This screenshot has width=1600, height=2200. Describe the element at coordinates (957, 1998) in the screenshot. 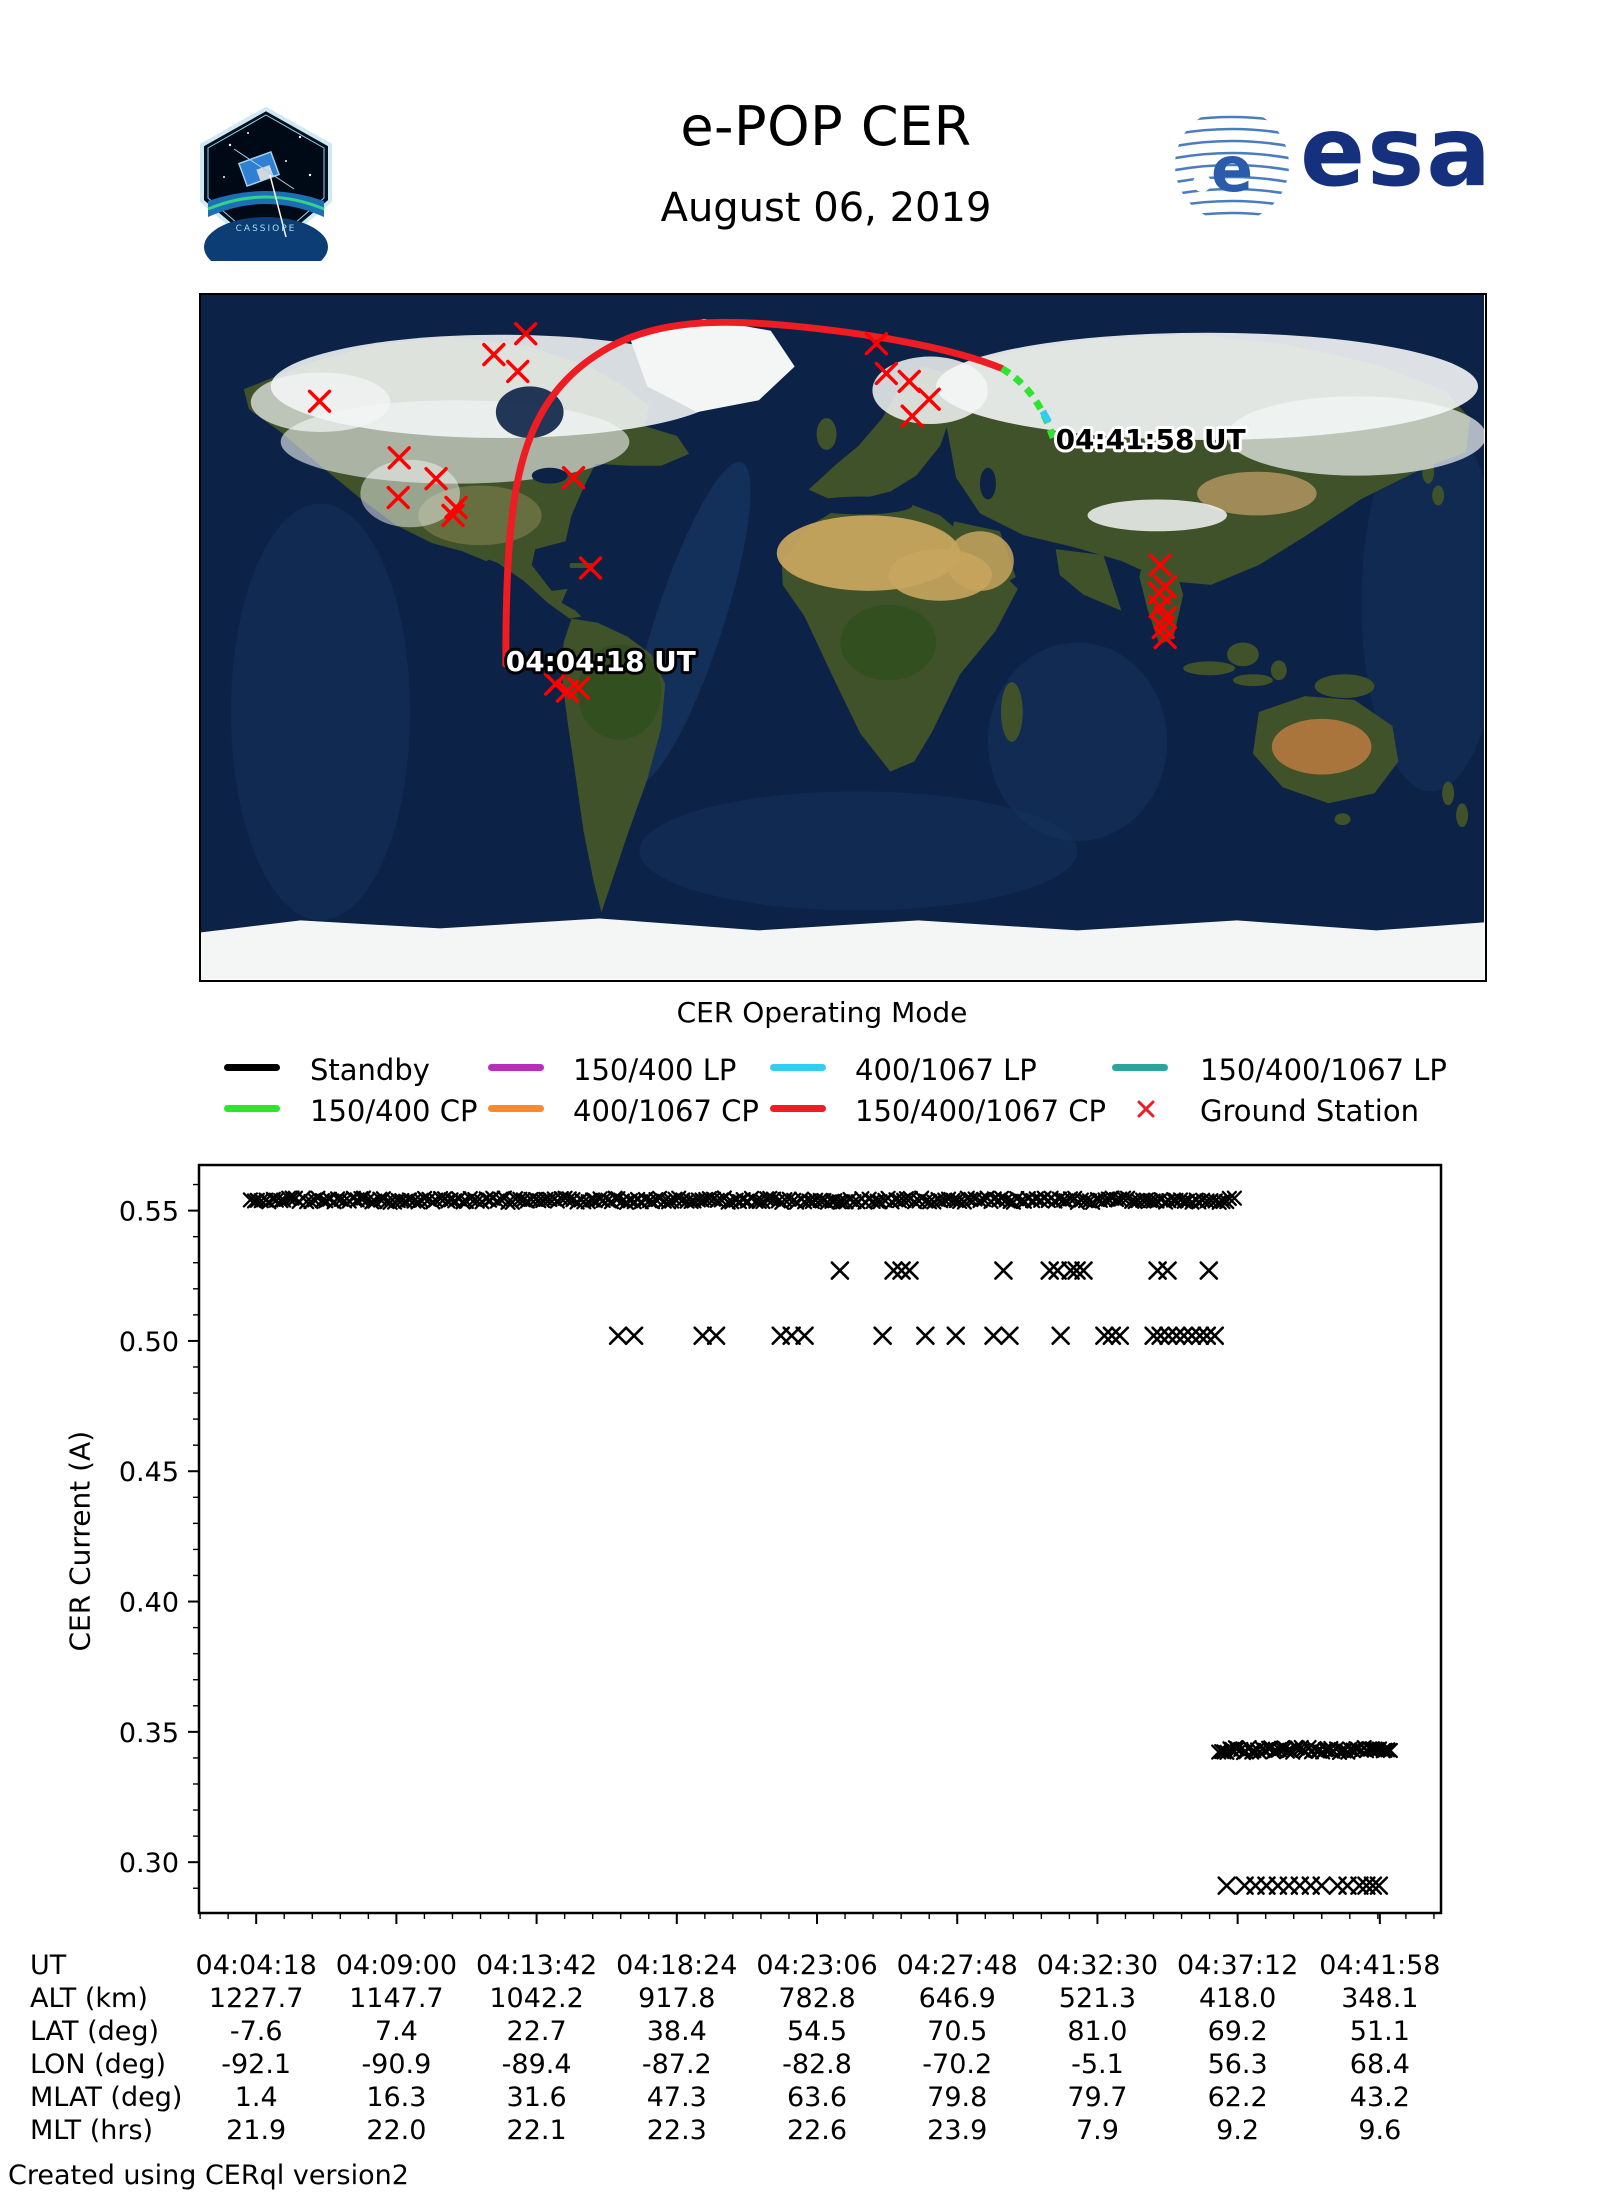

I see `table-cell: 646.9` at that location.